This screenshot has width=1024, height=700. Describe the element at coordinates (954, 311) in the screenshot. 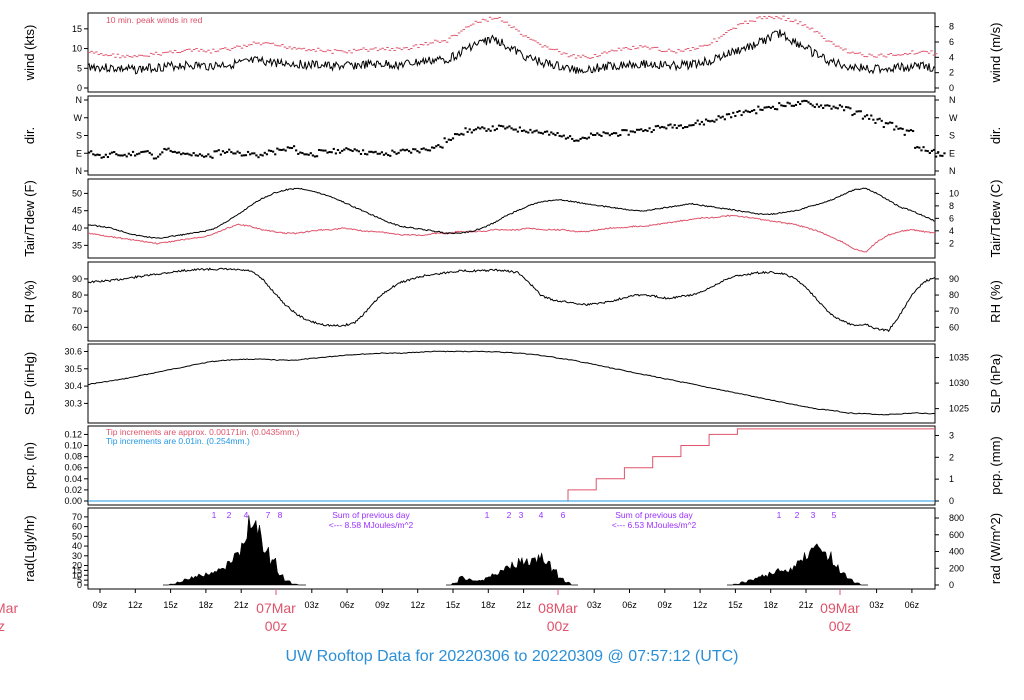

I see `y-tick-label-right: 70` at that location.